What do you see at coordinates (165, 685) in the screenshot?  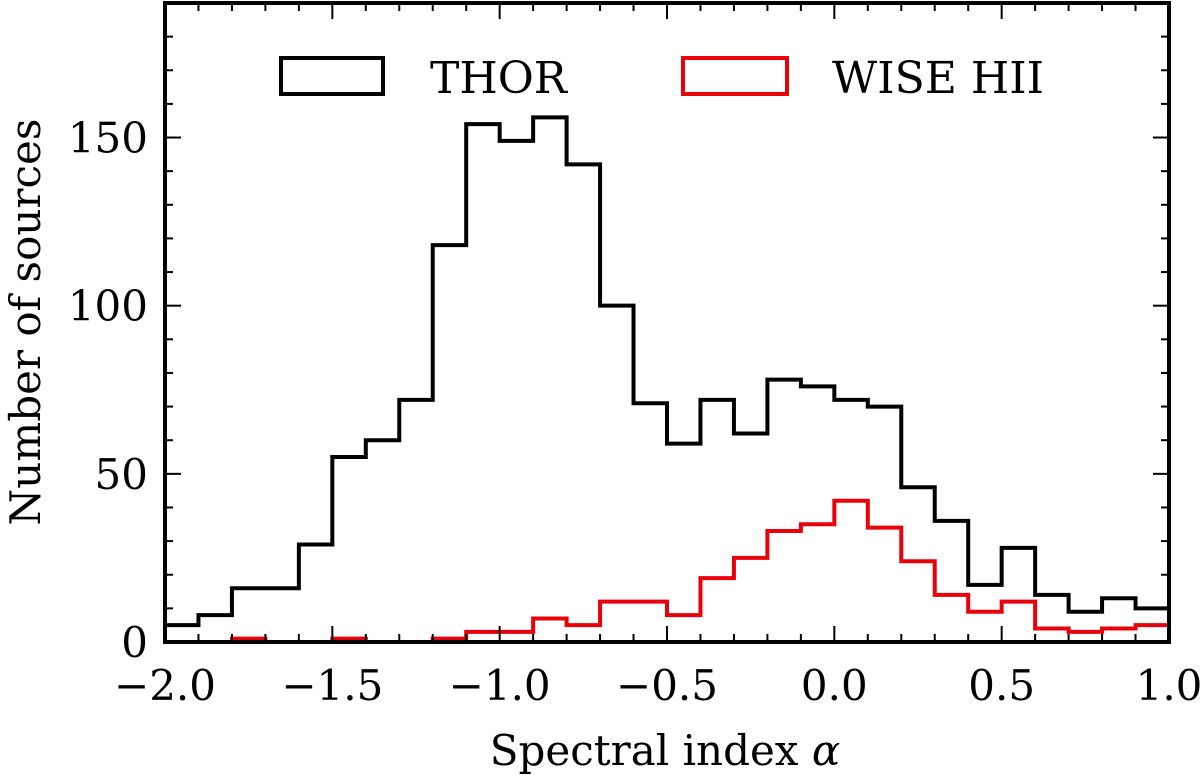 I see `x-tick-label: −2.0` at bounding box center [165, 685].